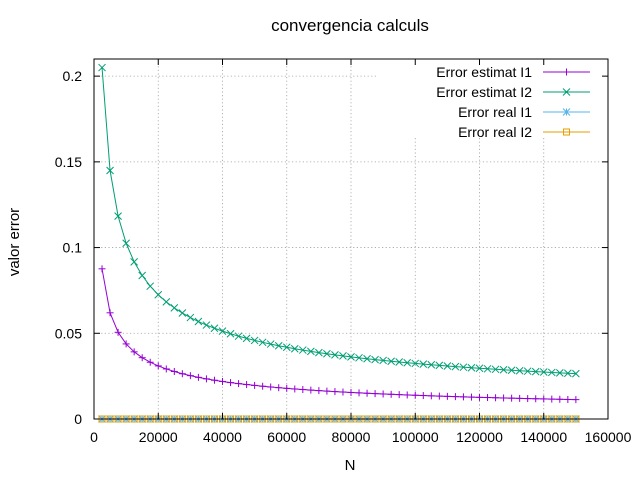 Image resolution: width=640 pixels, height=480 pixels. I want to click on legend-label: Error real I2, so click(495, 132).